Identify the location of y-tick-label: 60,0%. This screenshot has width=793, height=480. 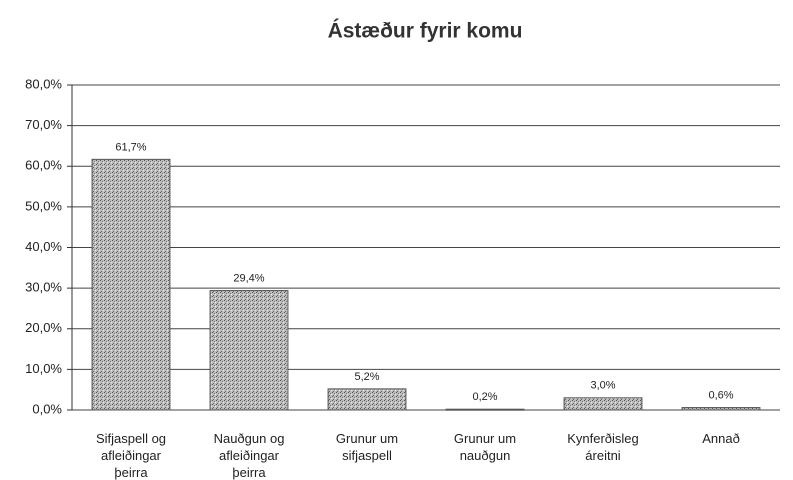
(43, 165).